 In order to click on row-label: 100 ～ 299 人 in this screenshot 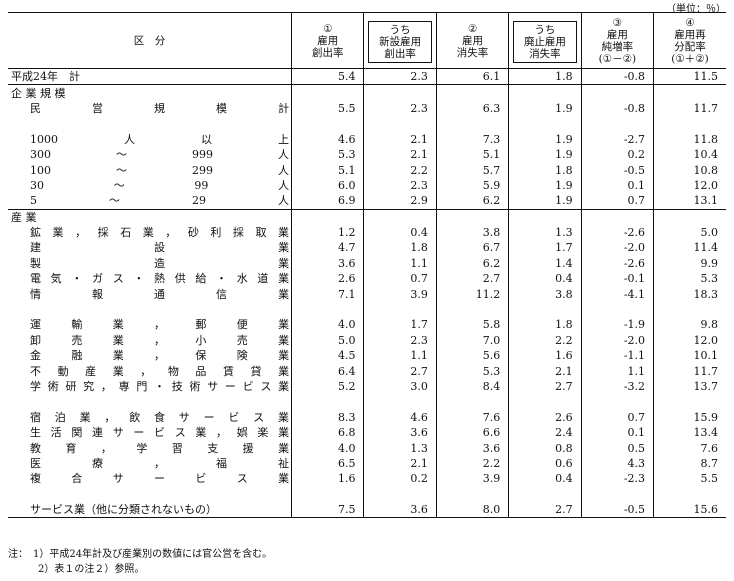, I will do `click(150, 169)`.